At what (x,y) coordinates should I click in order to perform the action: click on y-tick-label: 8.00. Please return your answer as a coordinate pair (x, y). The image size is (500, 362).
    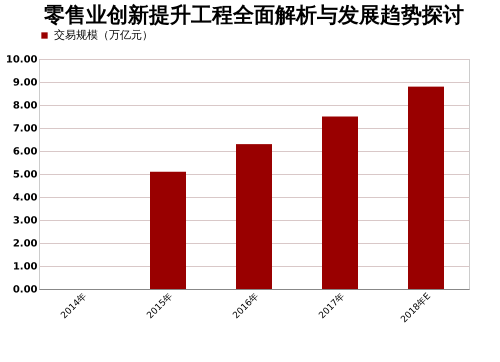
    Looking at the image, I should click on (25, 106).